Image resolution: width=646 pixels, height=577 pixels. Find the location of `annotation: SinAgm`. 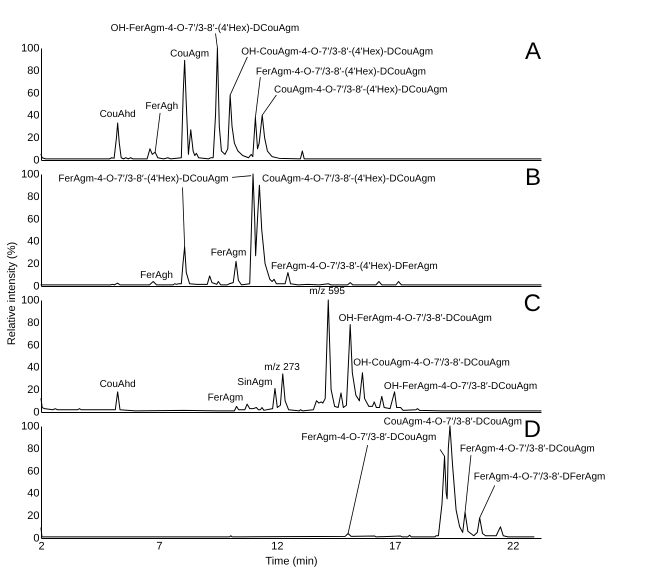

annotation: SinAgm is located at coordinates (254, 382).